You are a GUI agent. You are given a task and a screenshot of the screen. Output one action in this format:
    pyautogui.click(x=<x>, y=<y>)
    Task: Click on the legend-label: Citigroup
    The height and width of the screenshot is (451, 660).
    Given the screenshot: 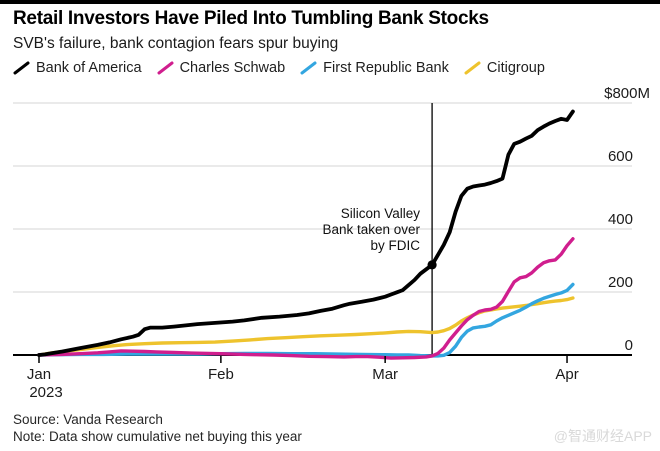 What is the action you would take?
    pyautogui.click(x=515, y=68)
    